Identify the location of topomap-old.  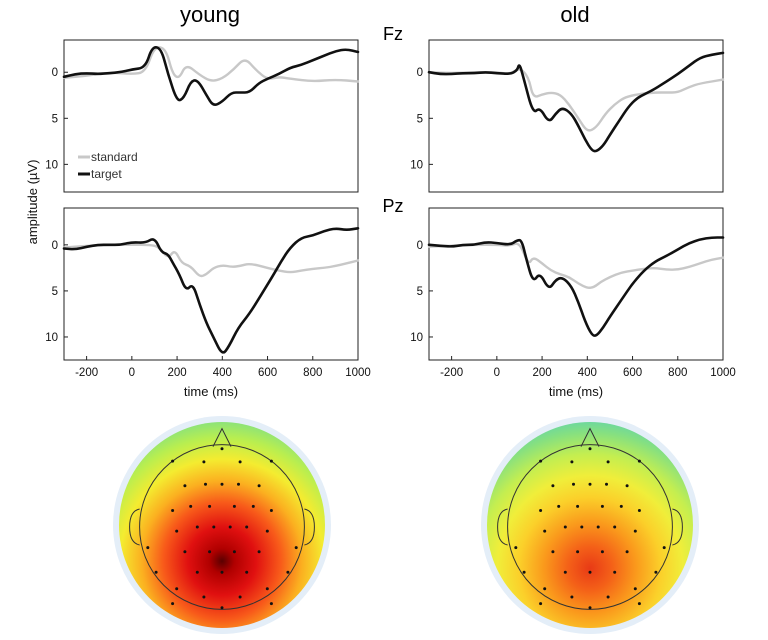
(590, 525).